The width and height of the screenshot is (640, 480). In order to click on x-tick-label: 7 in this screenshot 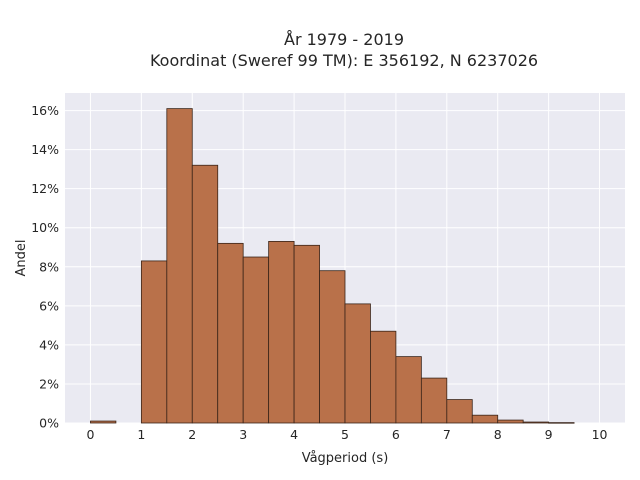, I will do `click(447, 434)`.